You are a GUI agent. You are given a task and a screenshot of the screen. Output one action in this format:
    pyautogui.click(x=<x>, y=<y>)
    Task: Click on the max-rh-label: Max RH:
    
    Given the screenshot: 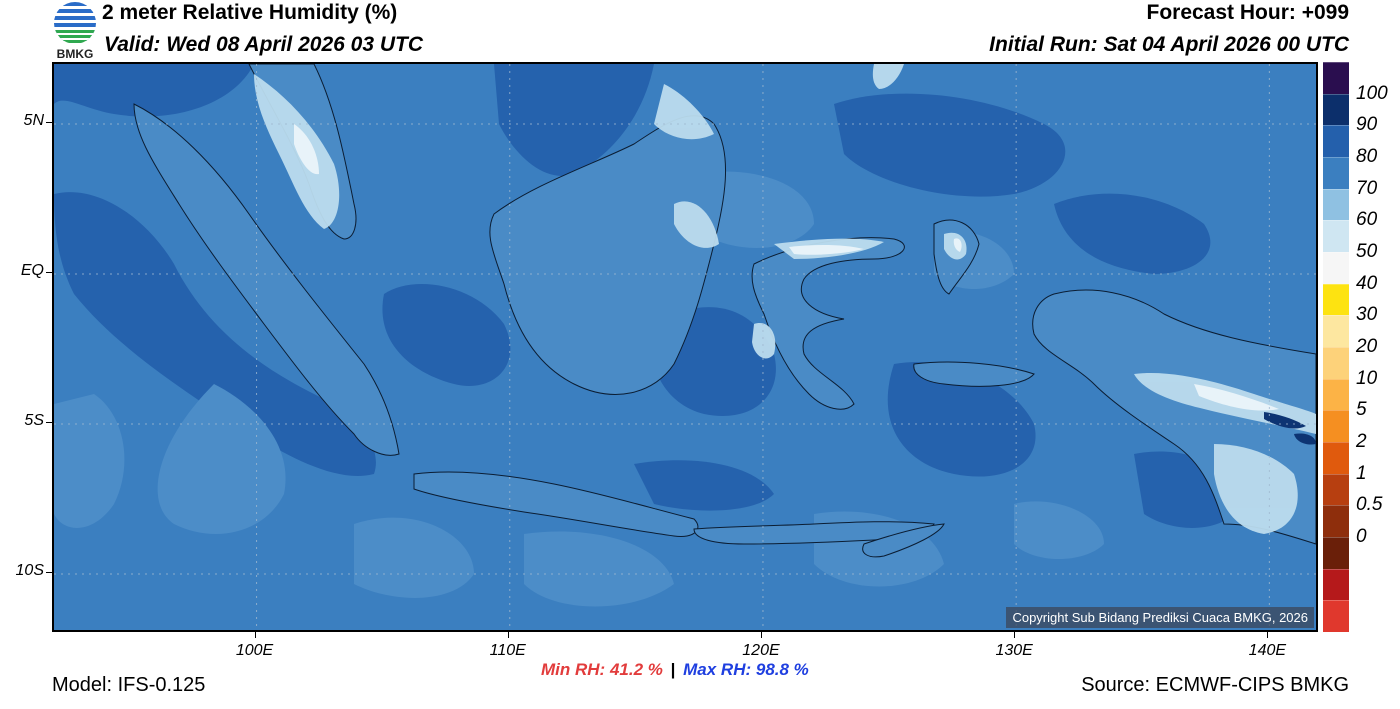 What is the action you would take?
    pyautogui.click(x=717, y=669)
    